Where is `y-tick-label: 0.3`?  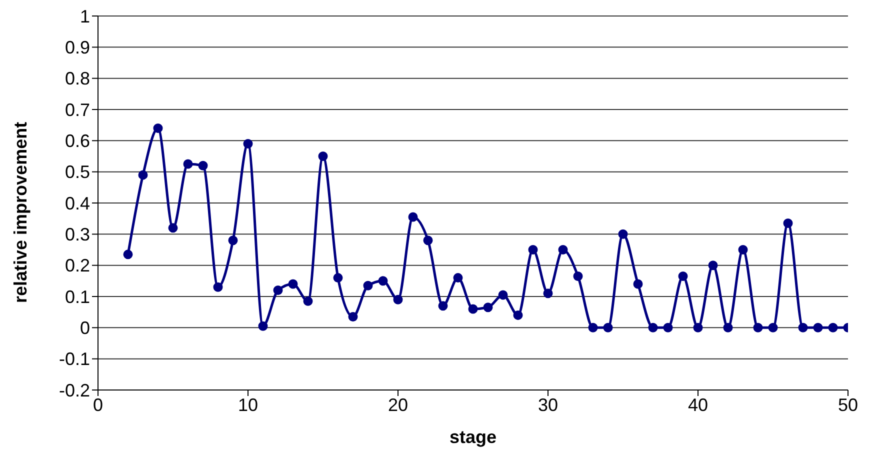 y-tick-label: 0.3 is located at coordinates (77, 234).